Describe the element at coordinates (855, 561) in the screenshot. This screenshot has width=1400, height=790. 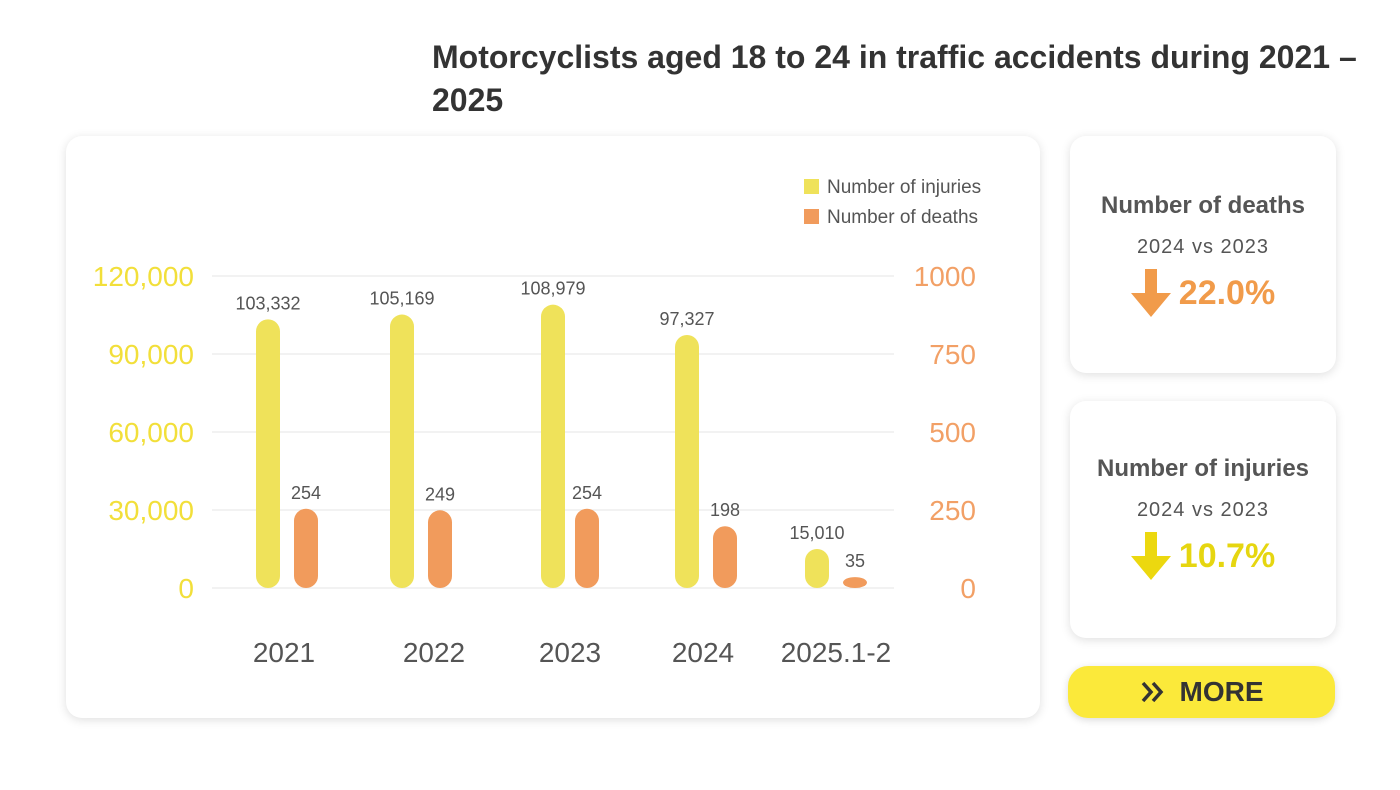
I see `deaths-data-label: 35` at that location.